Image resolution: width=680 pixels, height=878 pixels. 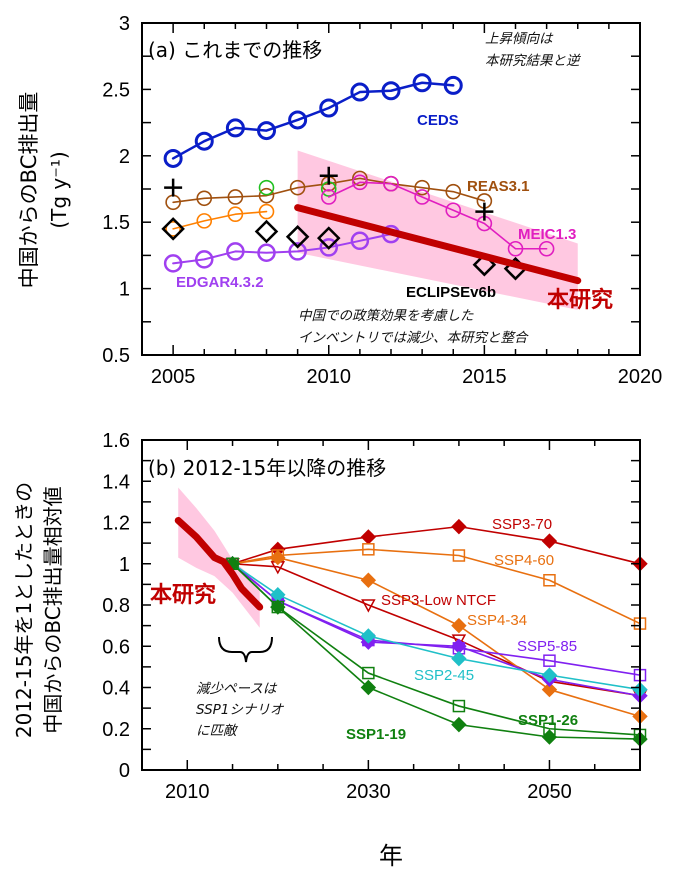 What do you see at coordinates (116, 524) in the screenshot?
I see `y-tick-label: 1.2` at bounding box center [116, 524].